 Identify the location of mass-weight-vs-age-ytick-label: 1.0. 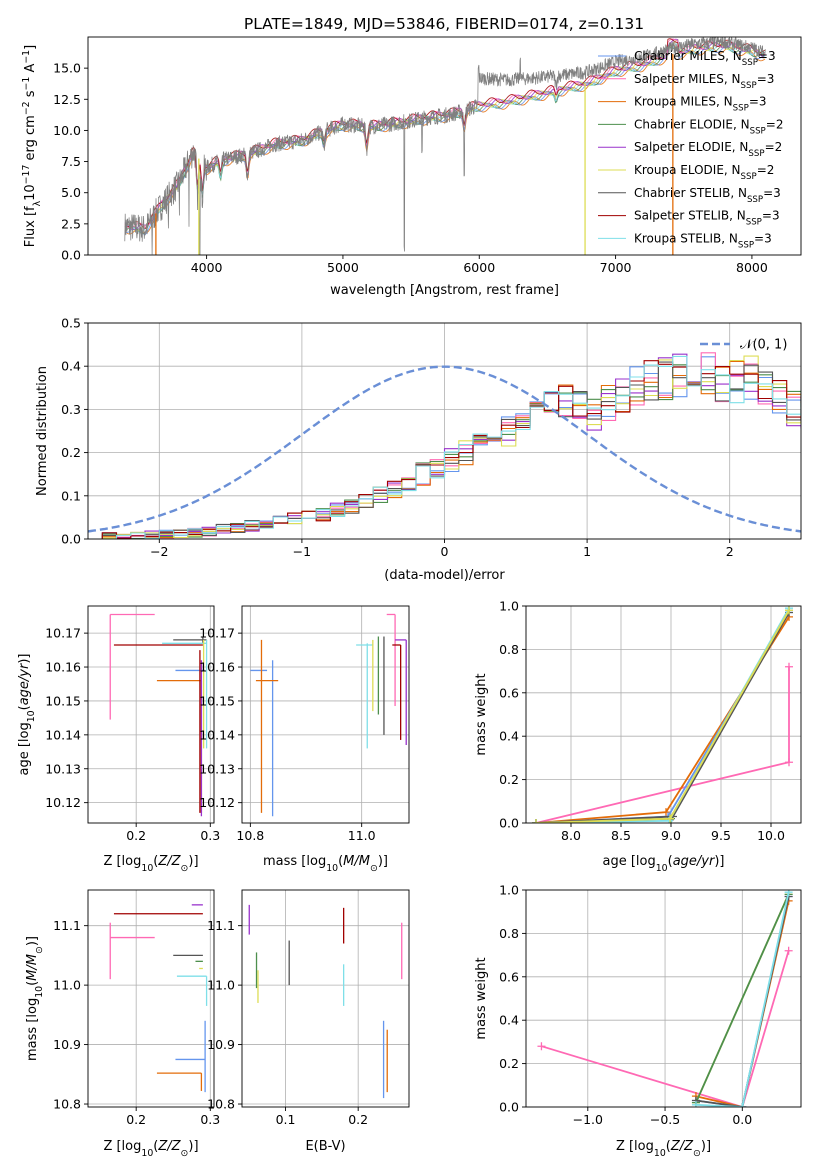
(509, 606).